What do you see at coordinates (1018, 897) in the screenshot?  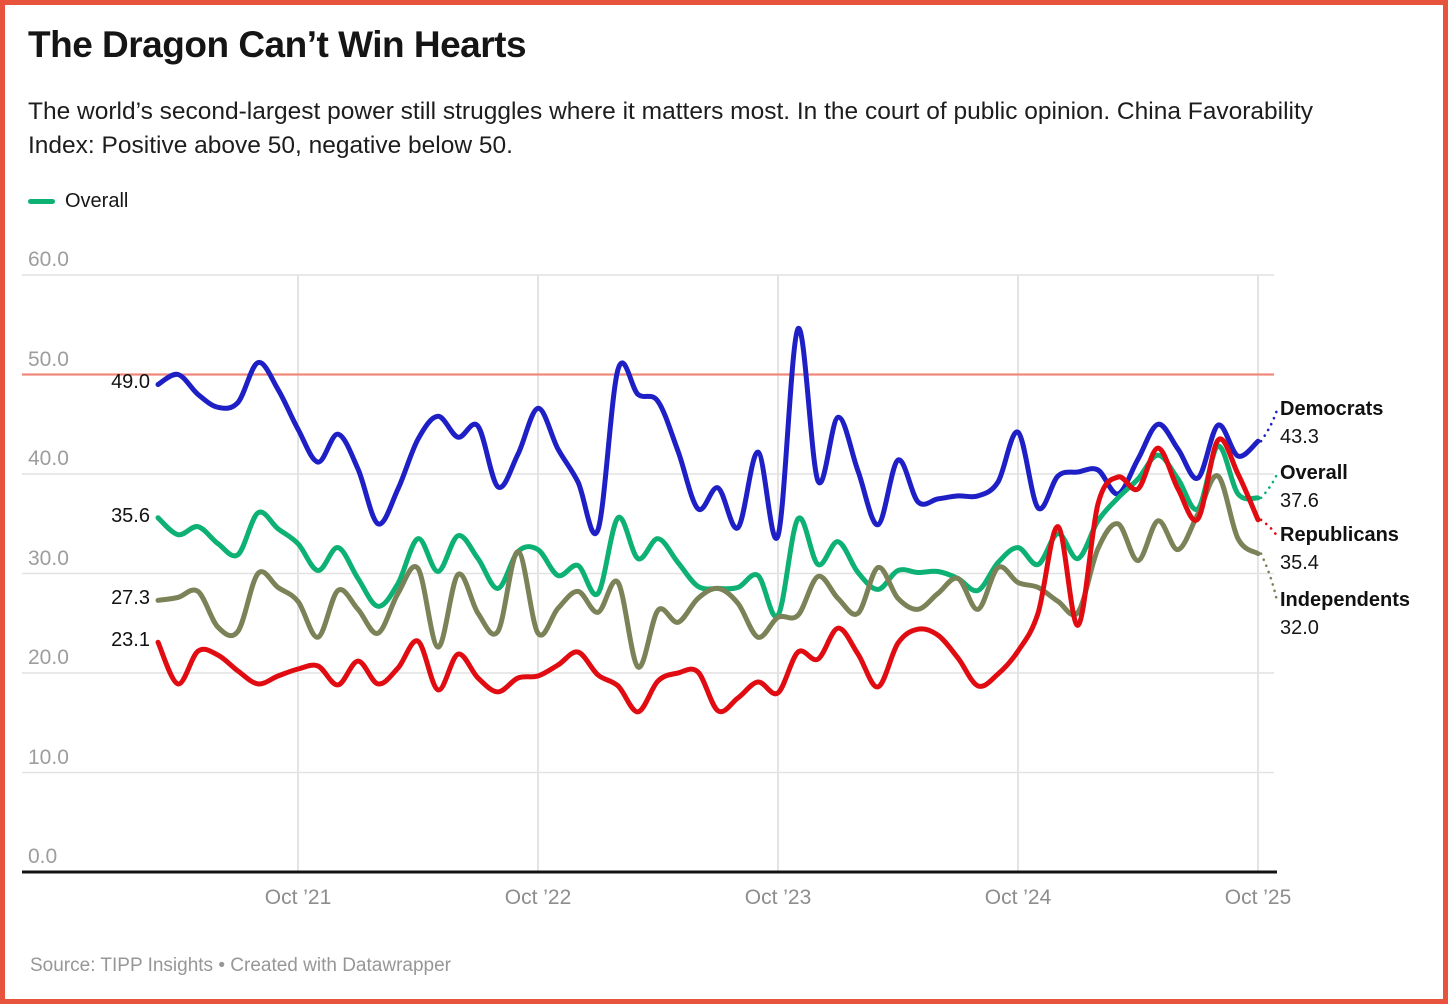 I see `x-tick-label: Oct ’24` at bounding box center [1018, 897].